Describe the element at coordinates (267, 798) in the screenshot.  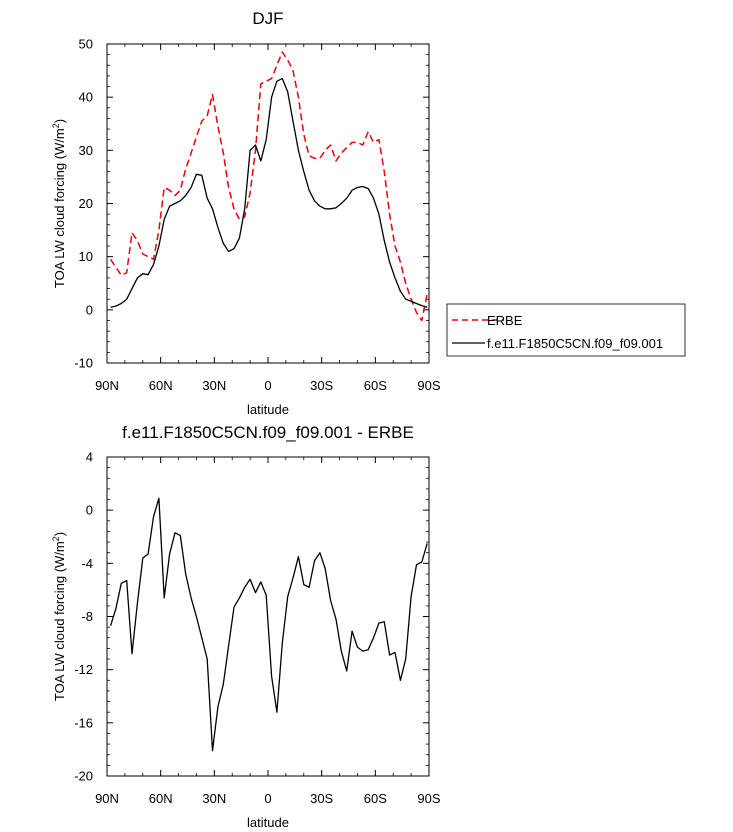
I see `bottom-x-tick-label: 0` at that location.